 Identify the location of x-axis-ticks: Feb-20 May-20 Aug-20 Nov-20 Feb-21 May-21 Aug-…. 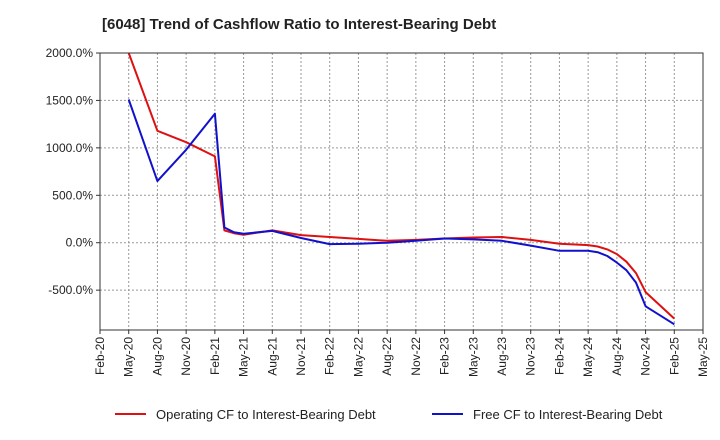
(401, 353).